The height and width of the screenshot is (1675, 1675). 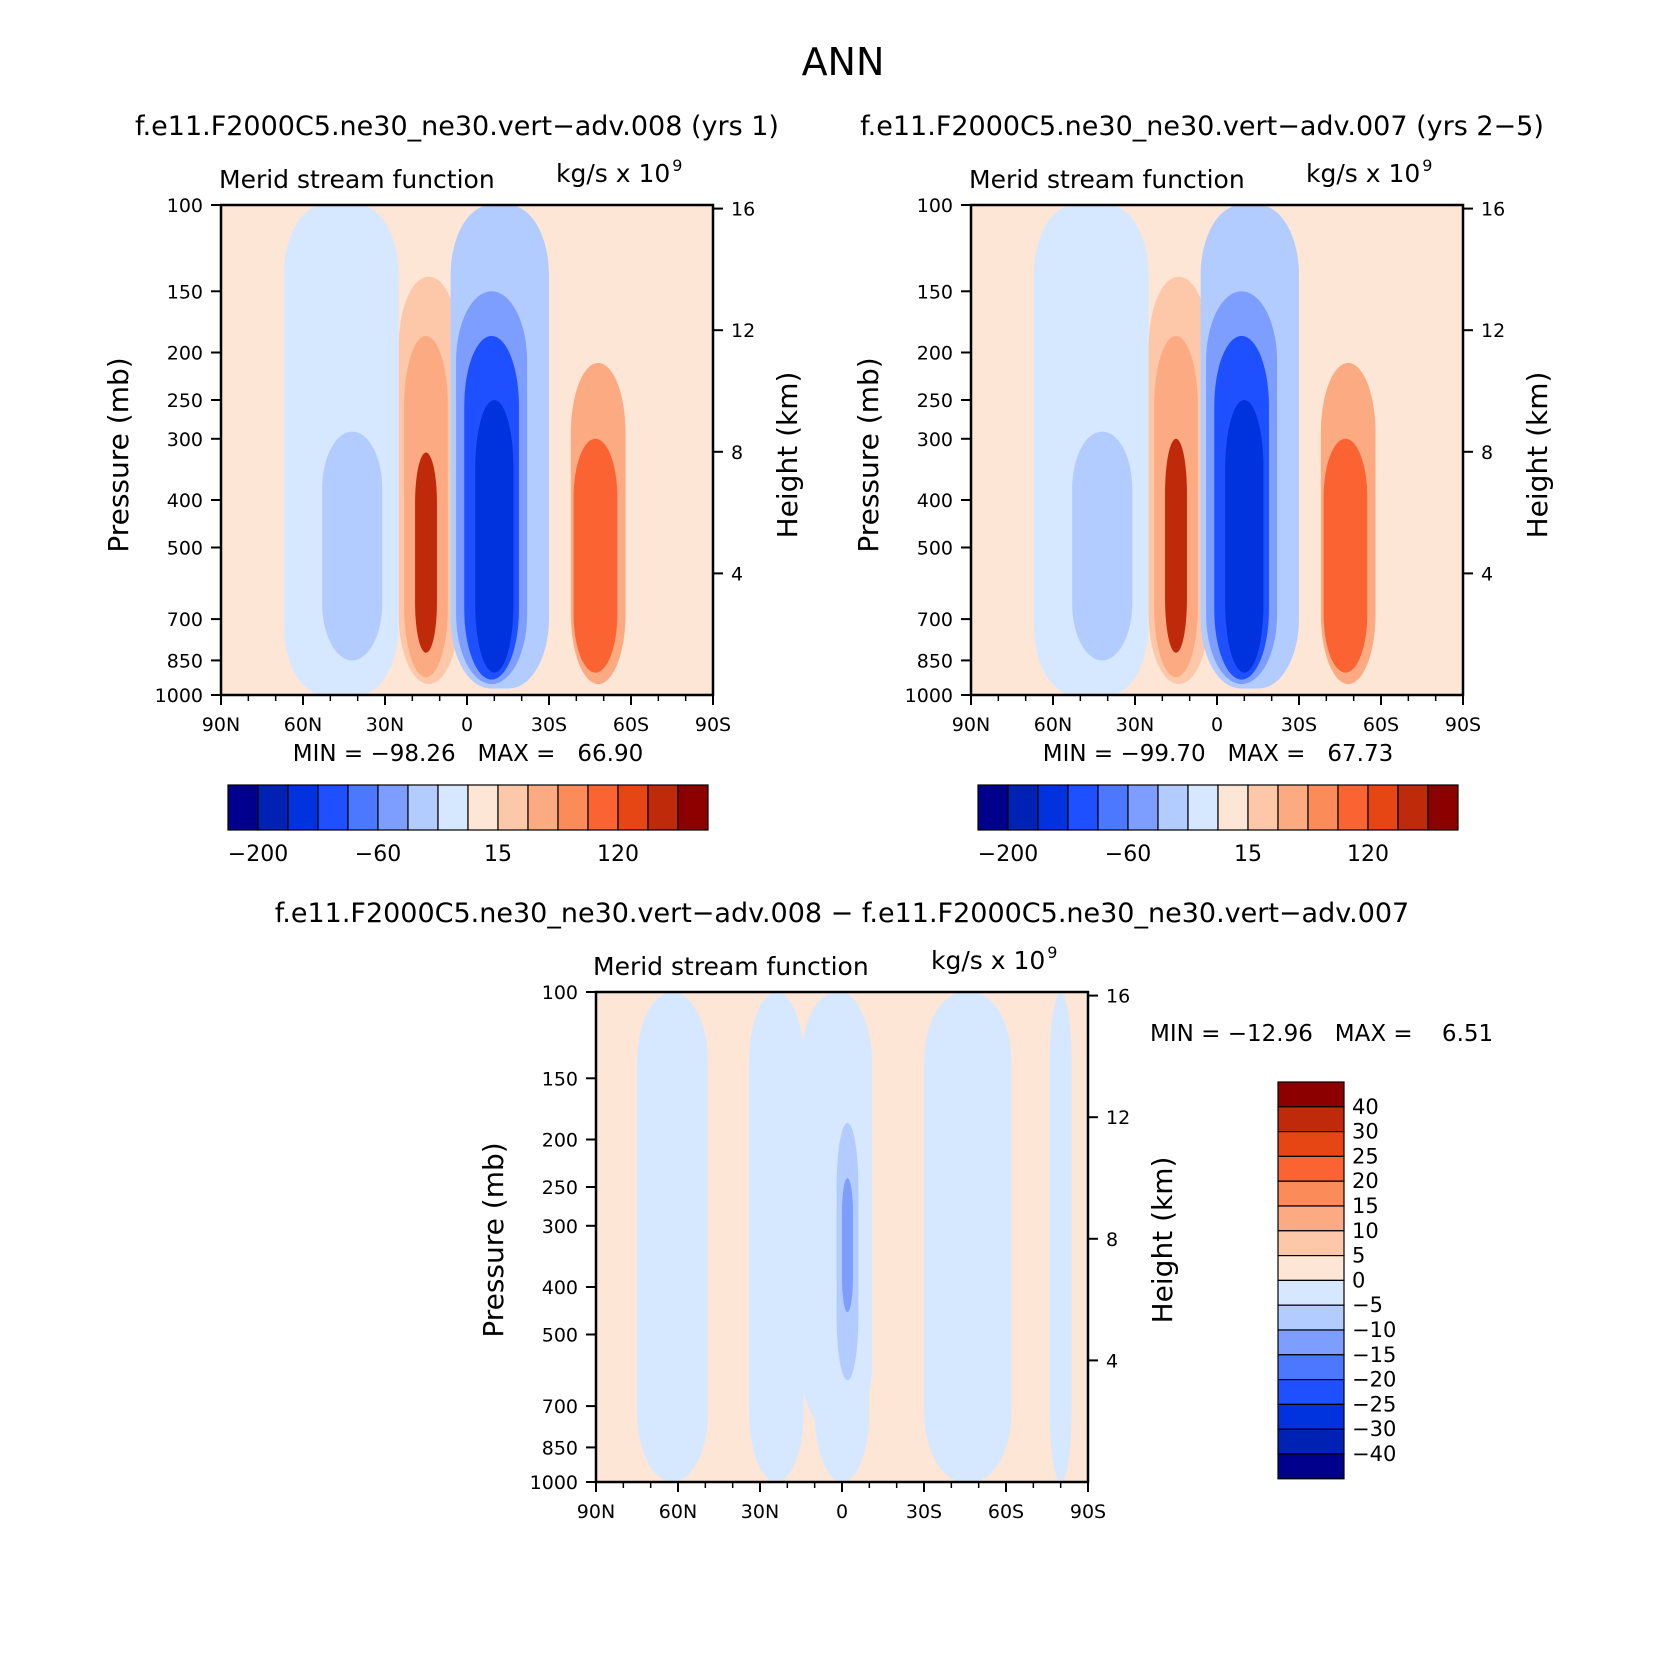 I want to click on colorbar-label: 40, so click(x=1365, y=1107).